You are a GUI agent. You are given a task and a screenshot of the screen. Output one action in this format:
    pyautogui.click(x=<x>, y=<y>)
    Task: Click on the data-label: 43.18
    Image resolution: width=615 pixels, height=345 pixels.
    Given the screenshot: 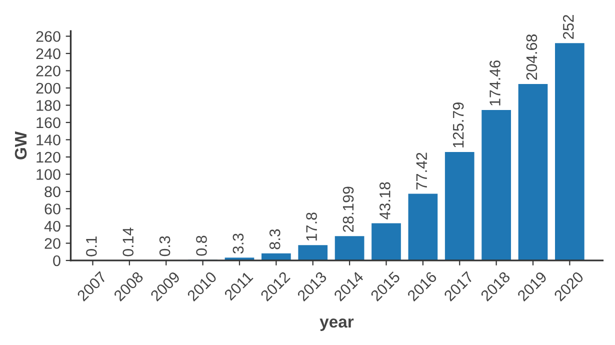 What is the action you would take?
    pyautogui.click(x=385, y=201)
    